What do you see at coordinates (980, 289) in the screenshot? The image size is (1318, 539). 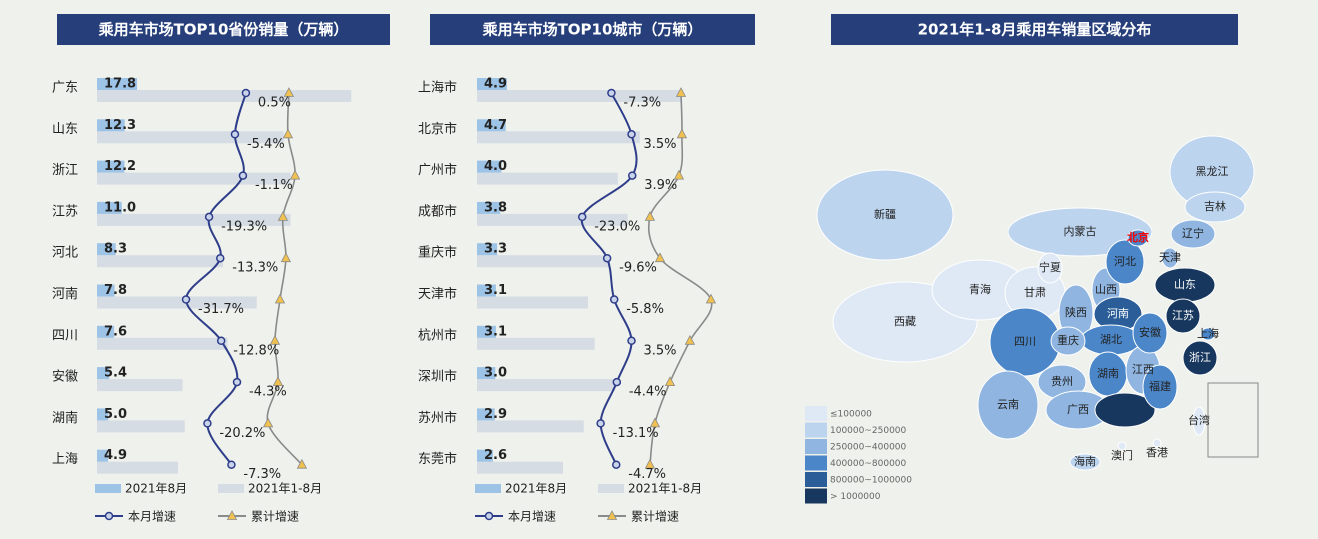 I see `region-label: 青海` at bounding box center [980, 289].